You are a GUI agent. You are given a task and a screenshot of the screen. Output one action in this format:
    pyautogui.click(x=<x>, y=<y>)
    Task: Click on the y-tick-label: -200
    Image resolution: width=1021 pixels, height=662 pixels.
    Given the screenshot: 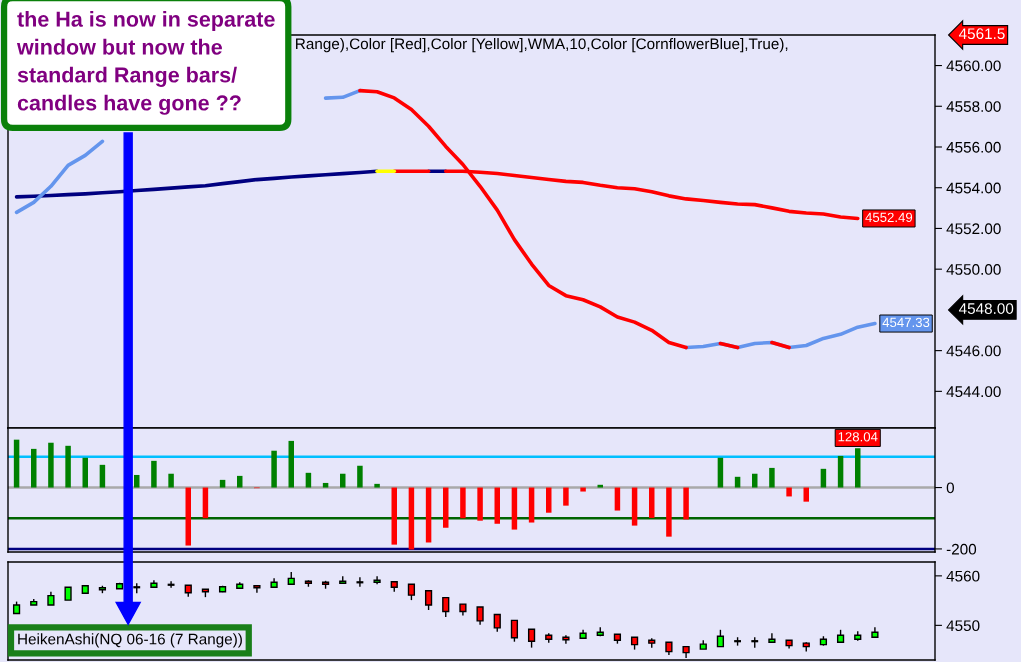 What is the action you would take?
    pyautogui.click(x=961, y=549)
    